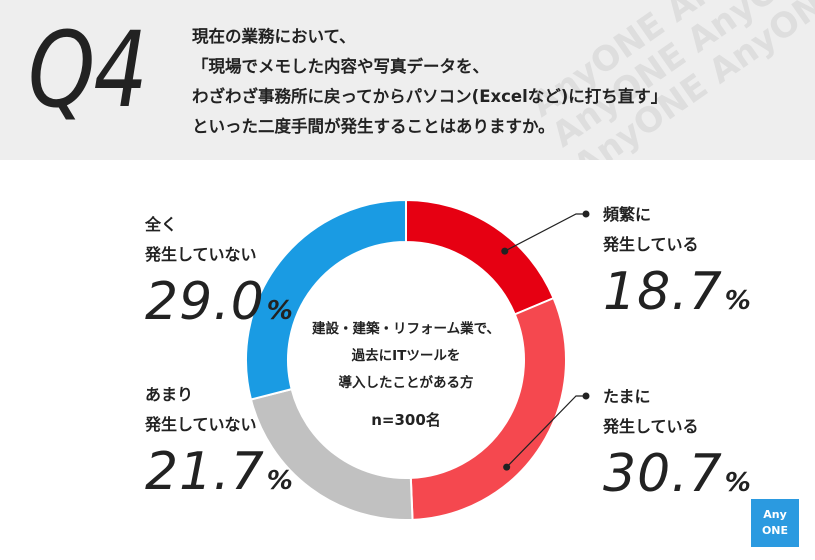 The width and height of the screenshot is (815, 560). I want to click on question-line: といった二度手間が発生することはありますか。, so click(373, 126).